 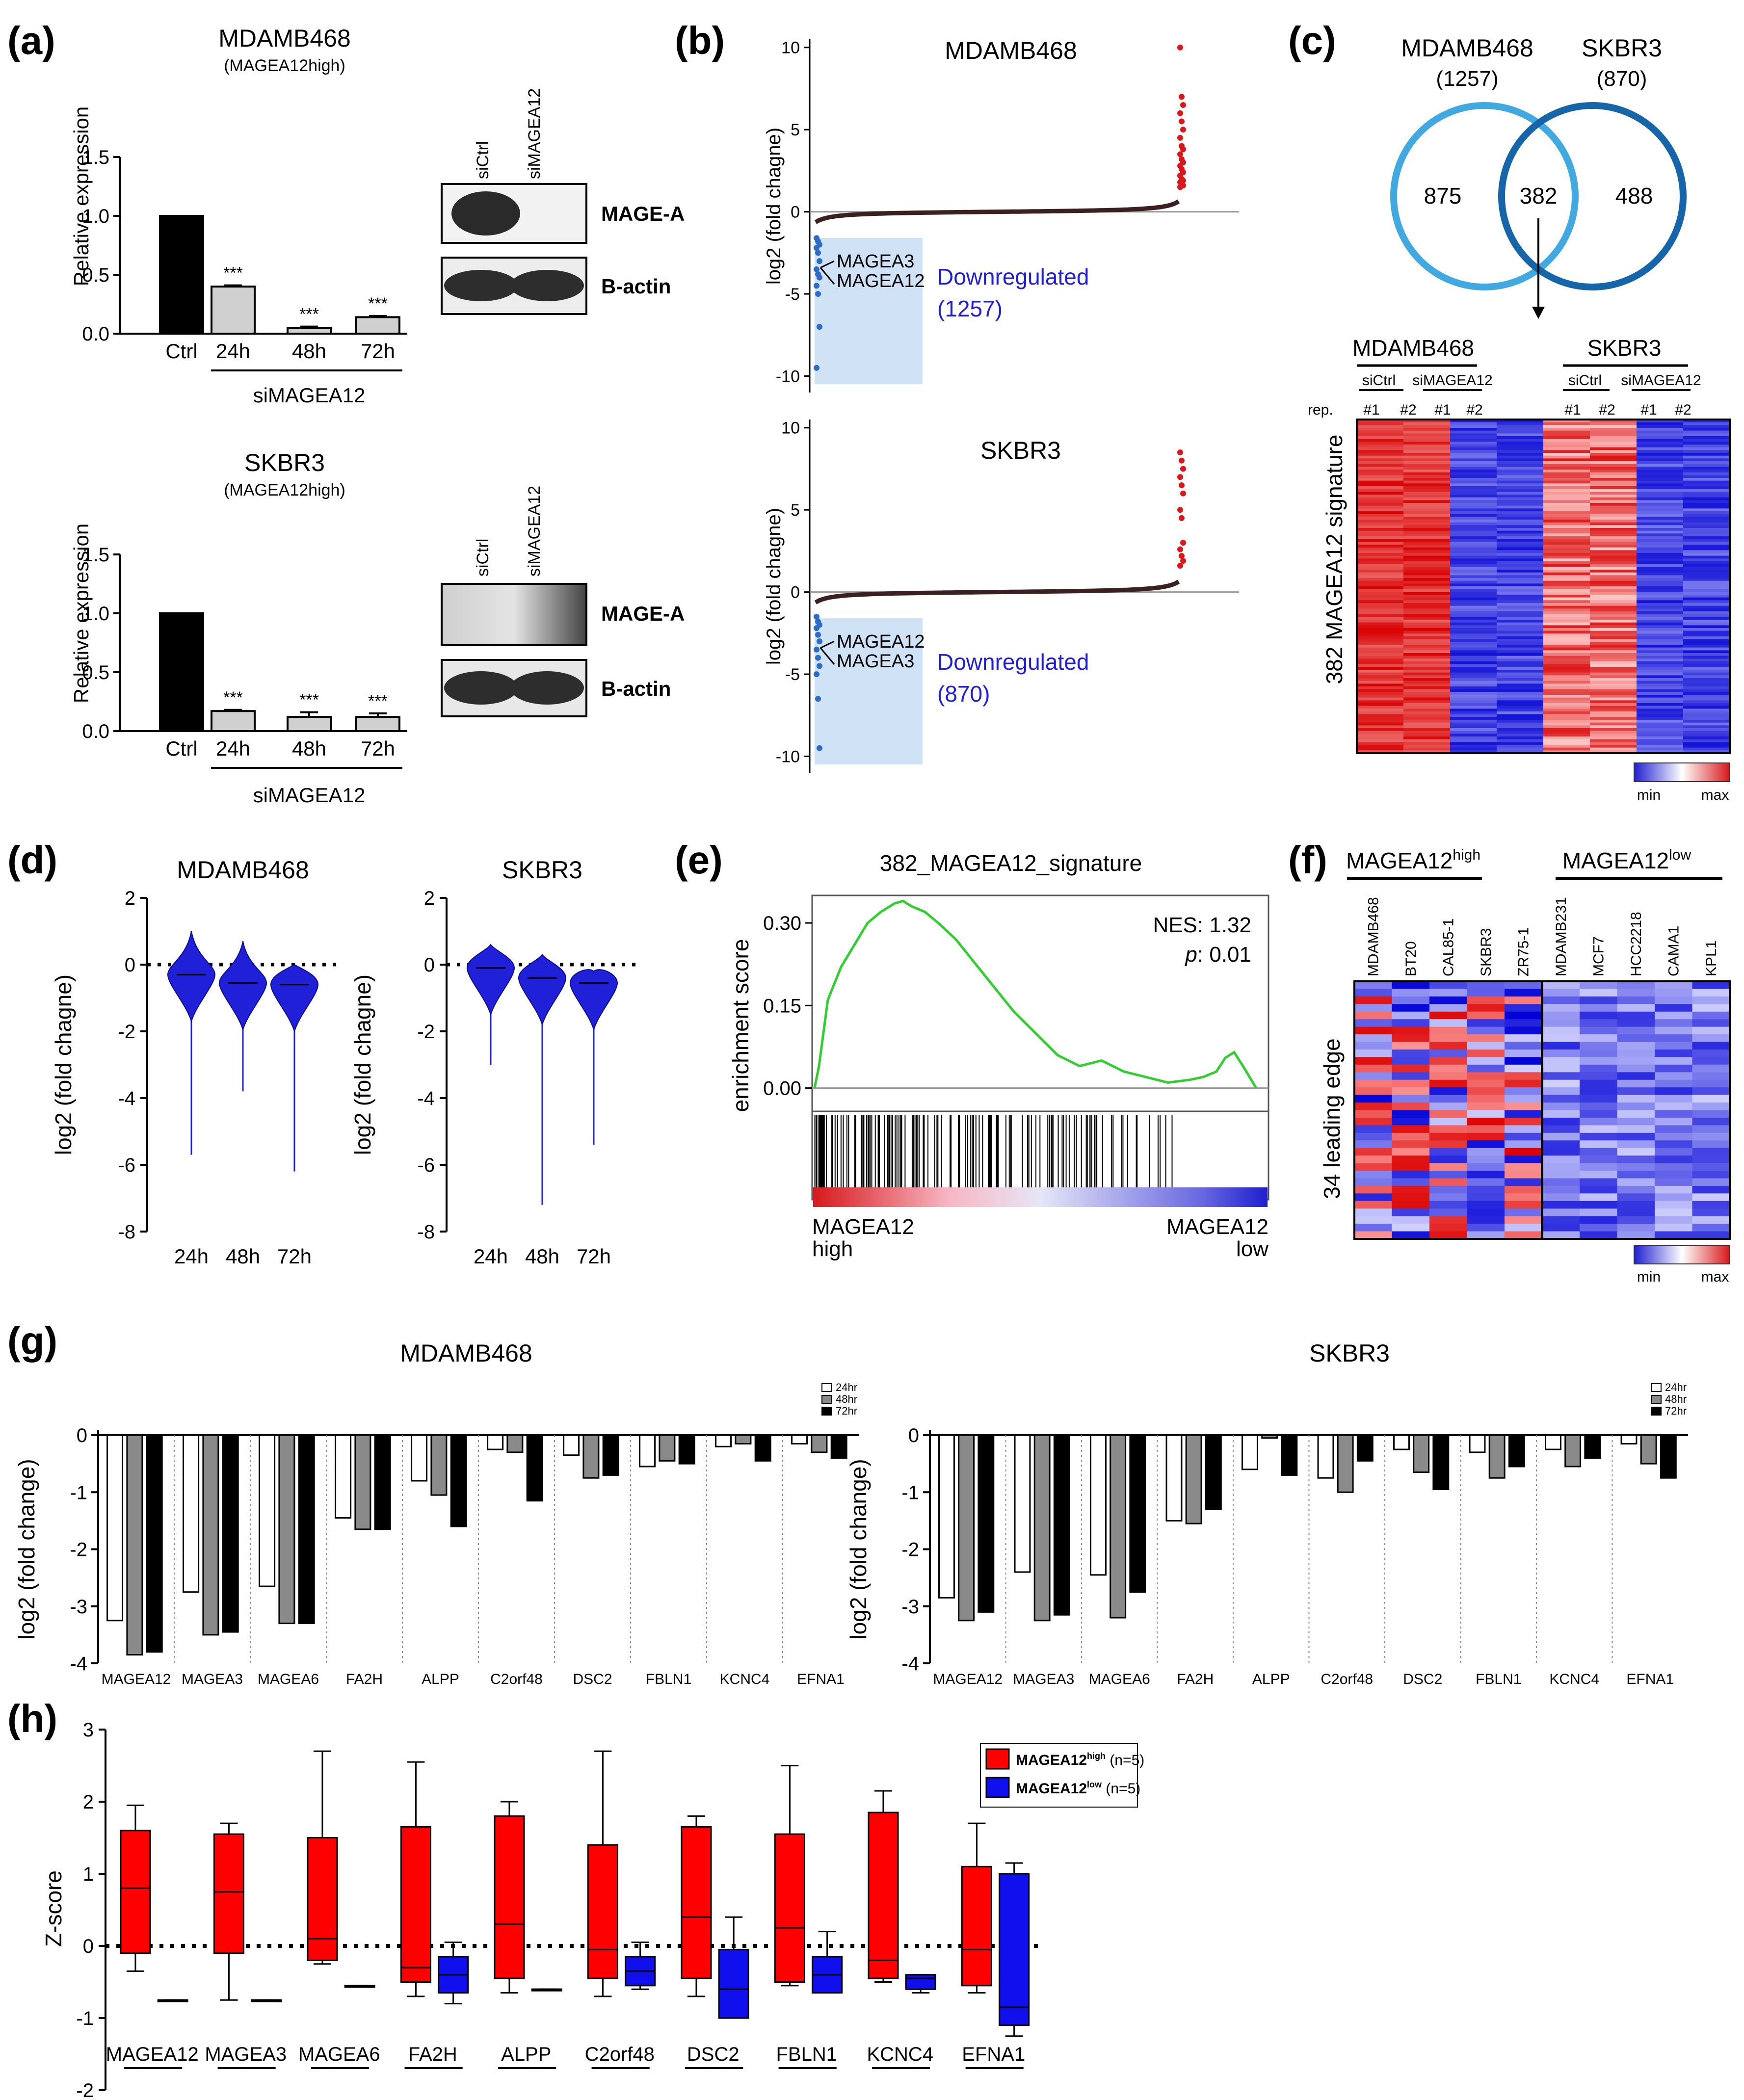 What do you see at coordinates (88, 1802) in the screenshot?
I see `h-ytick-label: 2` at bounding box center [88, 1802].